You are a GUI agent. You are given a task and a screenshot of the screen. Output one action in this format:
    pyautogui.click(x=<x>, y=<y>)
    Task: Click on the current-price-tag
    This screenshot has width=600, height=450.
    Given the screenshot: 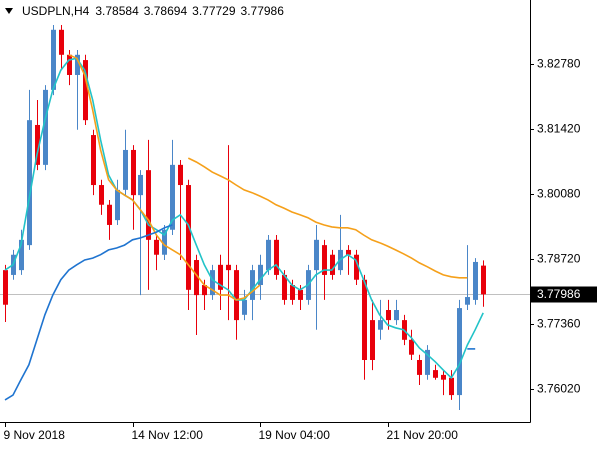 What is the action you would take?
    pyautogui.click(x=564, y=294)
    